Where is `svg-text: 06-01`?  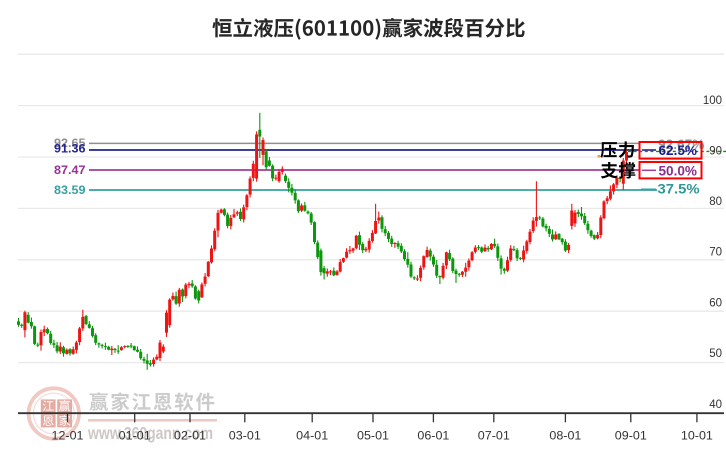 svg-text: 06-01 is located at coordinates (433, 436).